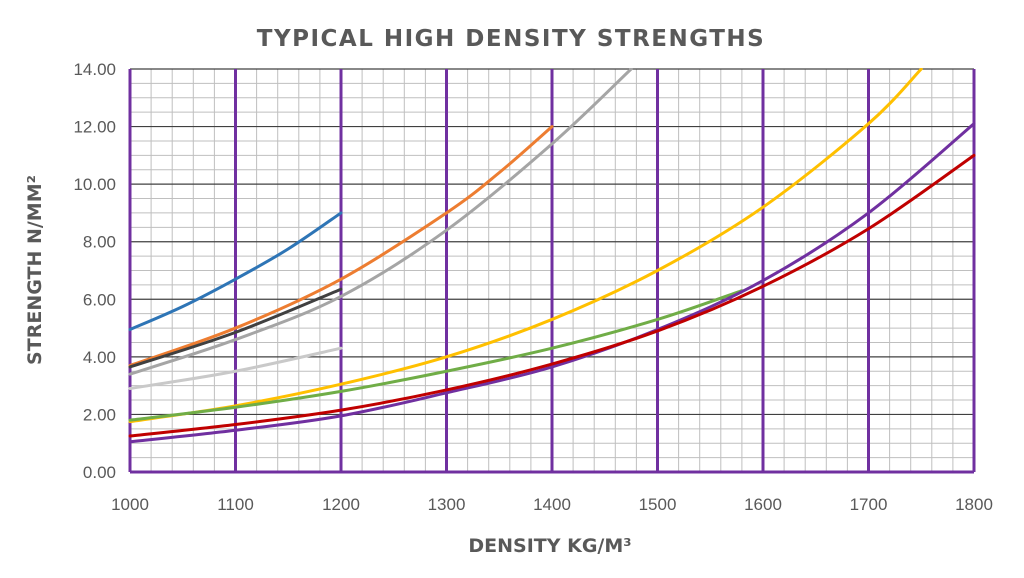 This screenshot has height=578, width=1024. What do you see at coordinates (99, 299) in the screenshot?
I see `y-tick-label: 6.00` at bounding box center [99, 299].